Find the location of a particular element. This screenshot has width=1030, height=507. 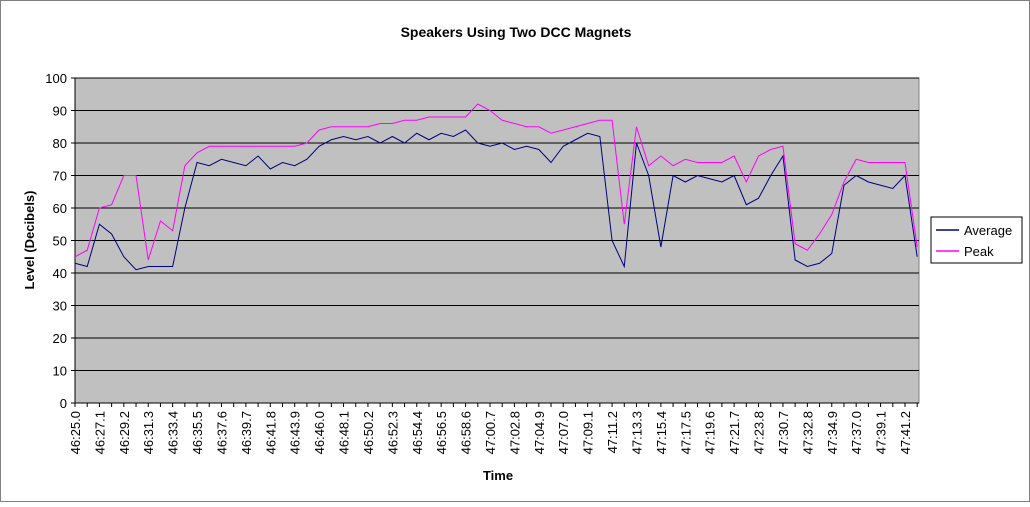

x-tick-label: 47:39.1 is located at coordinates (881, 432).